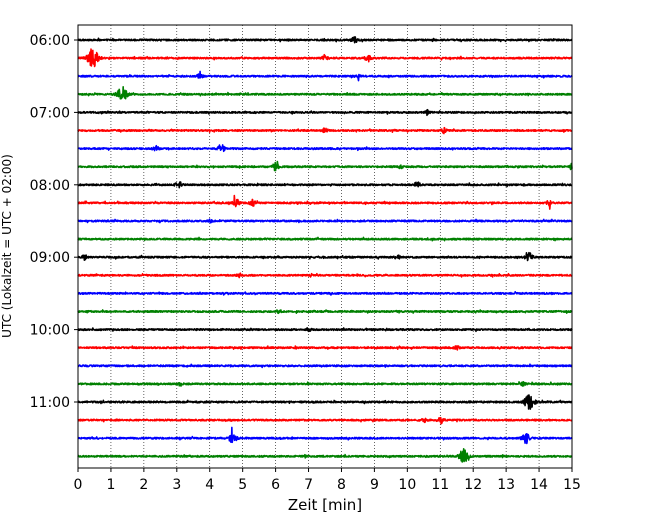 The height and width of the screenshot is (520, 650). What do you see at coordinates (308, 485) in the screenshot?
I see `x-tick-label: 7` at bounding box center [308, 485].